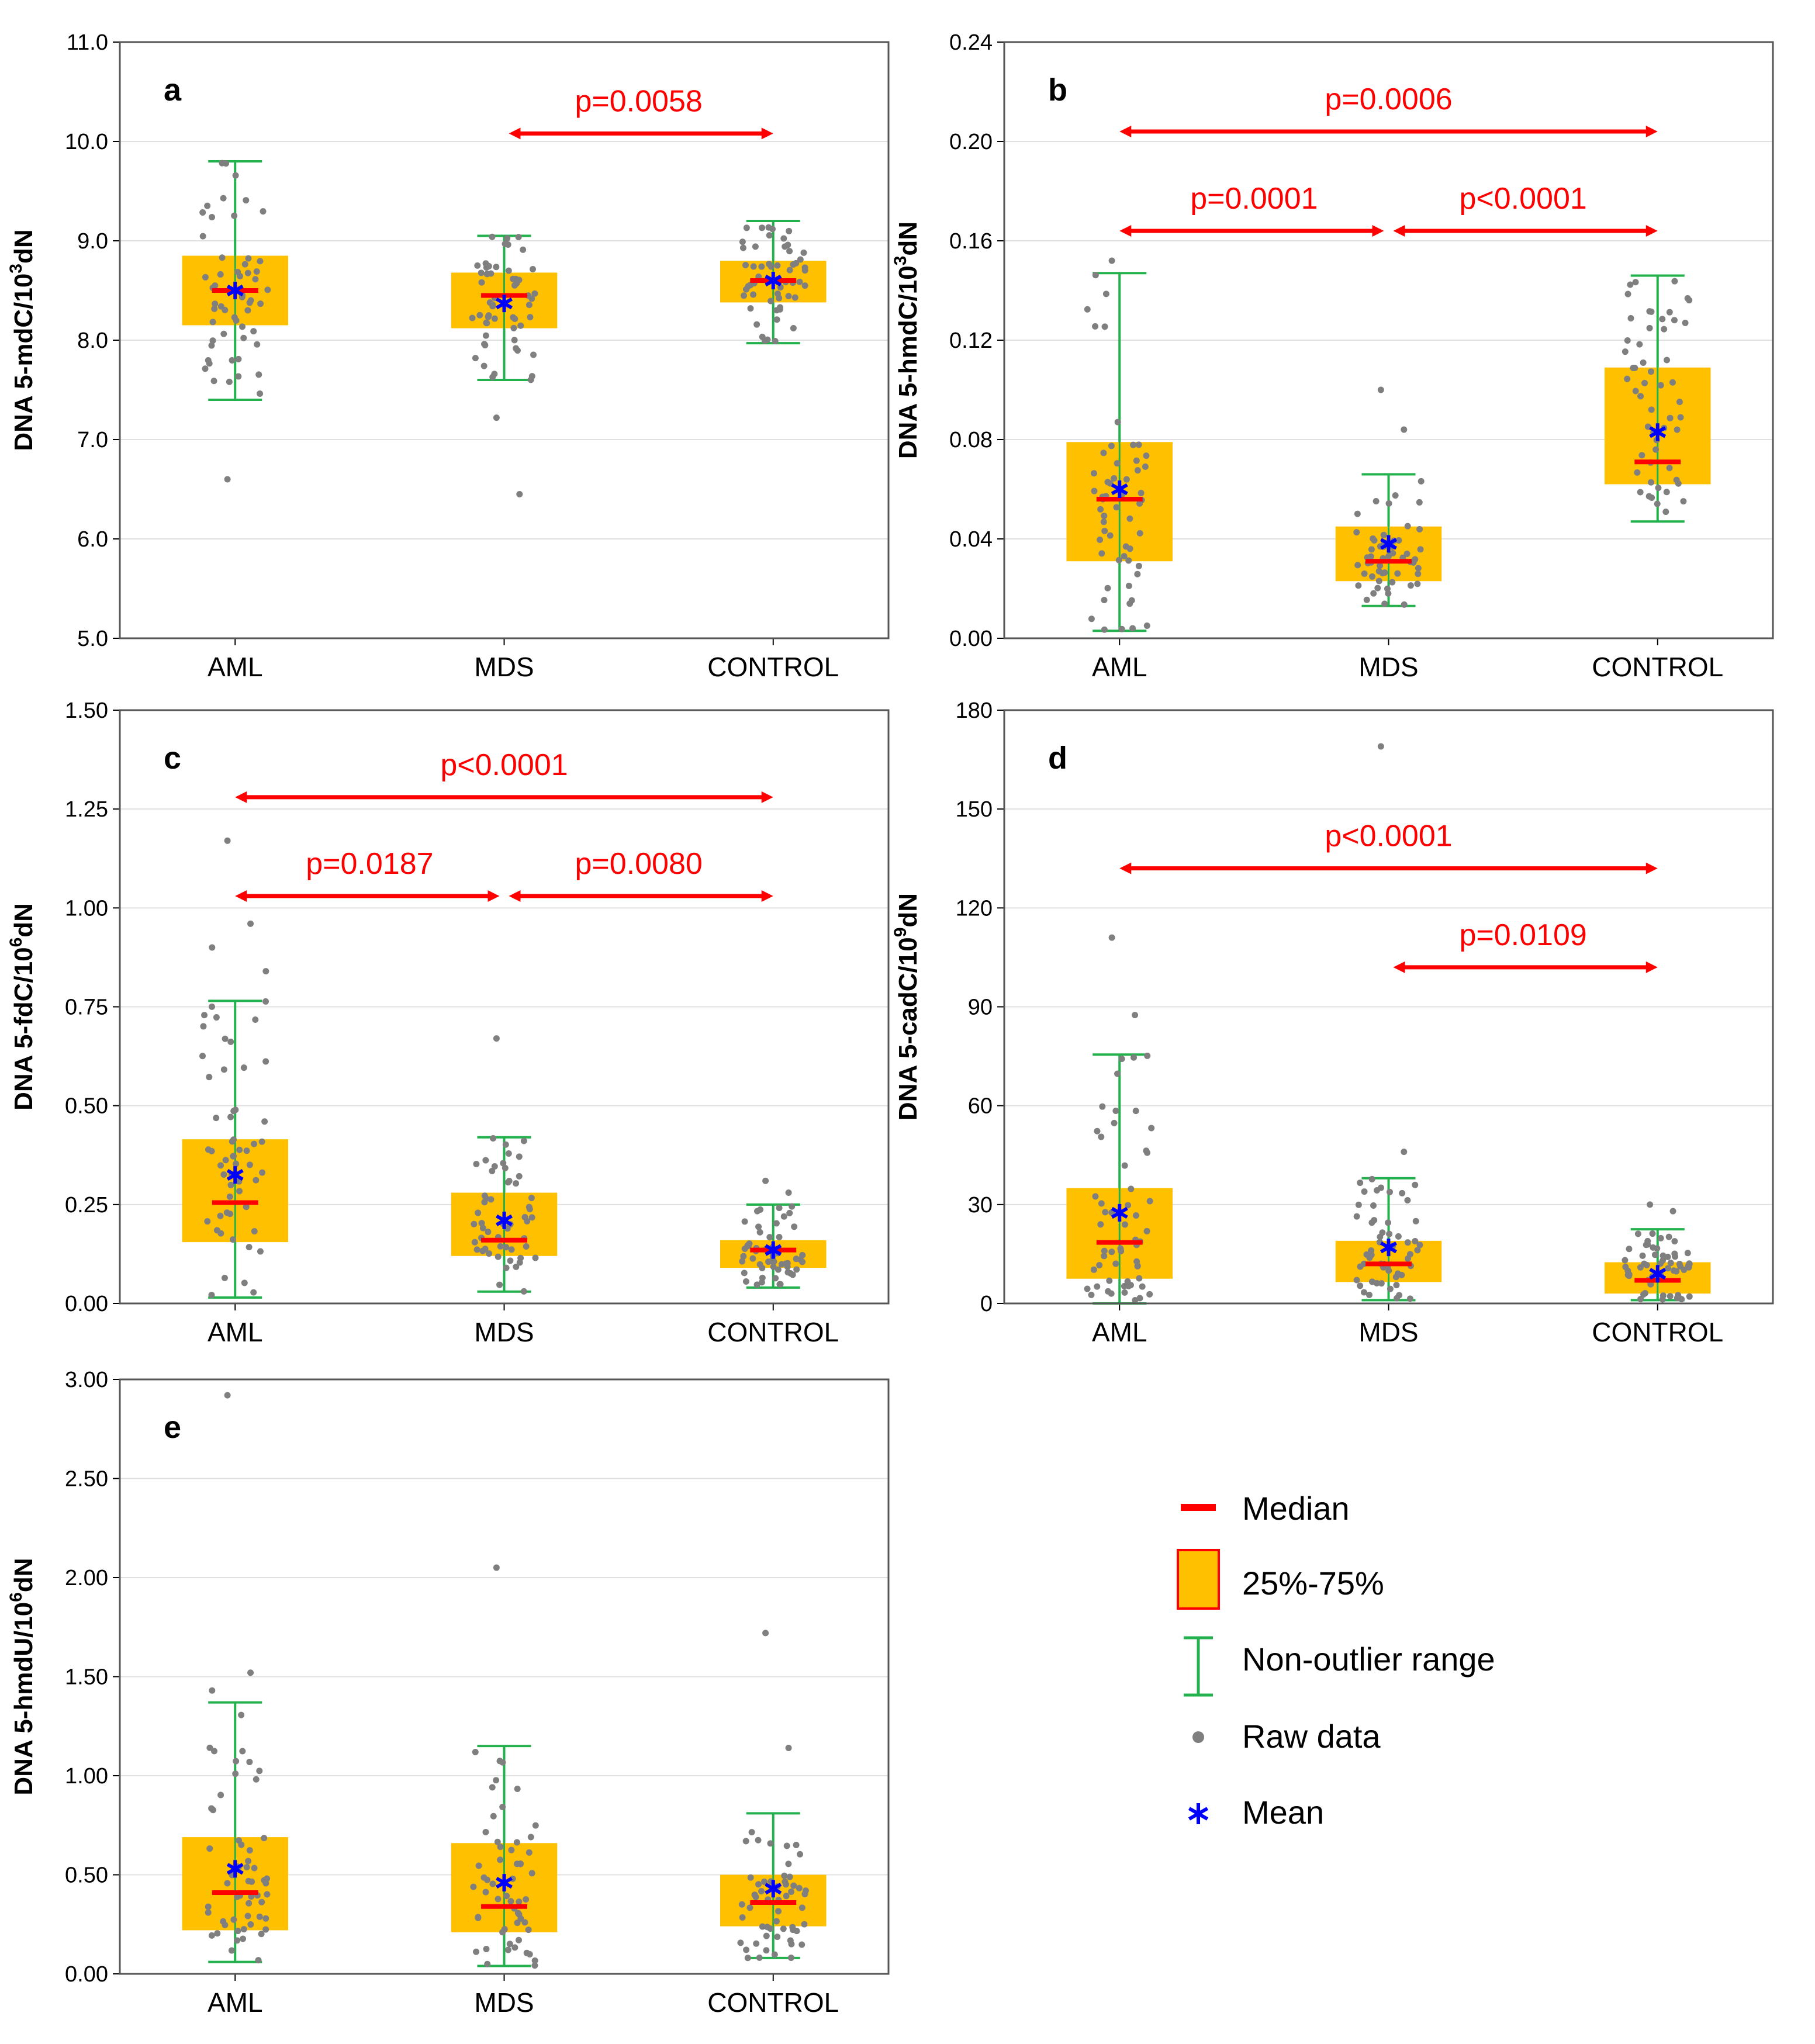 This screenshot has height=2044, width=1815. Describe the element at coordinates (981, 1106) in the screenshot. I see `y-tick-label: 60` at that location.